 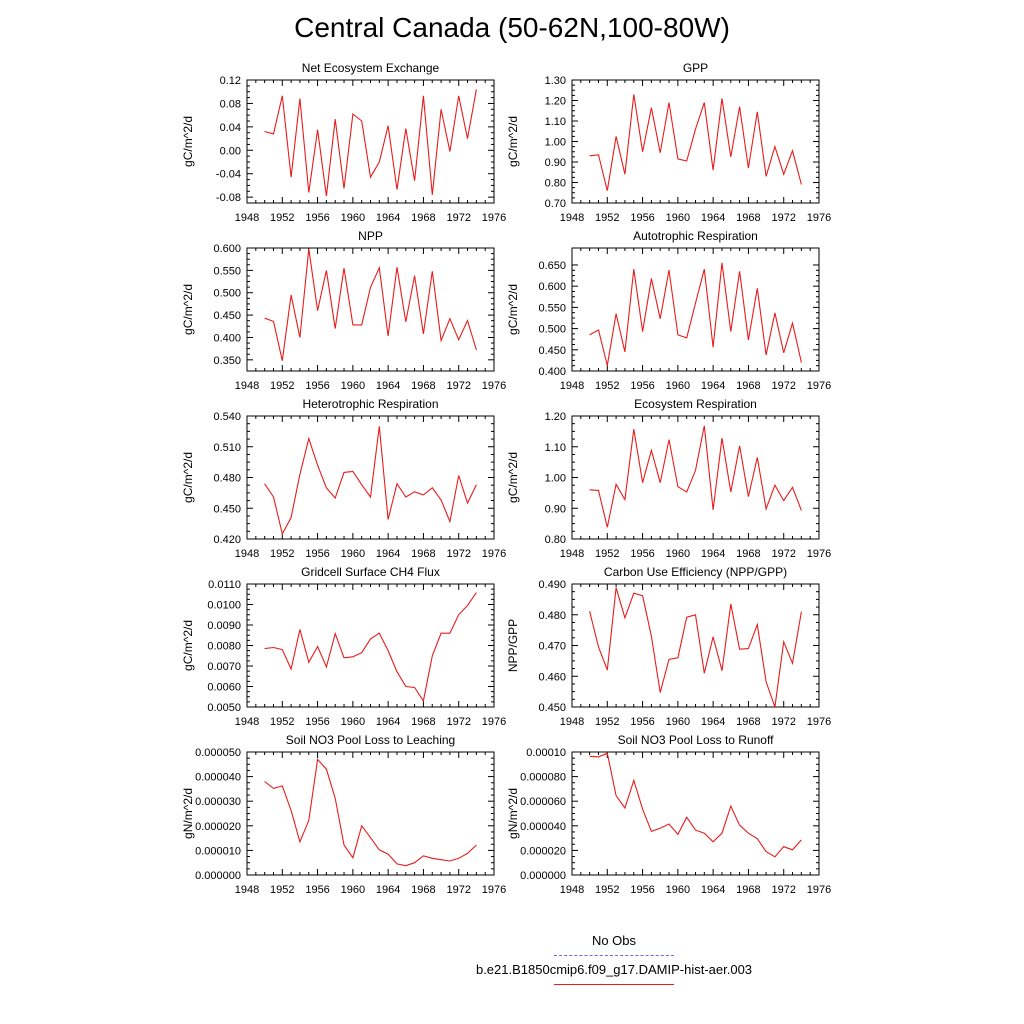 What do you see at coordinates (370, 404) in the screenshot?
I see `panel-title: Heterotrophic Respiration` at bounding box center [370, 404].